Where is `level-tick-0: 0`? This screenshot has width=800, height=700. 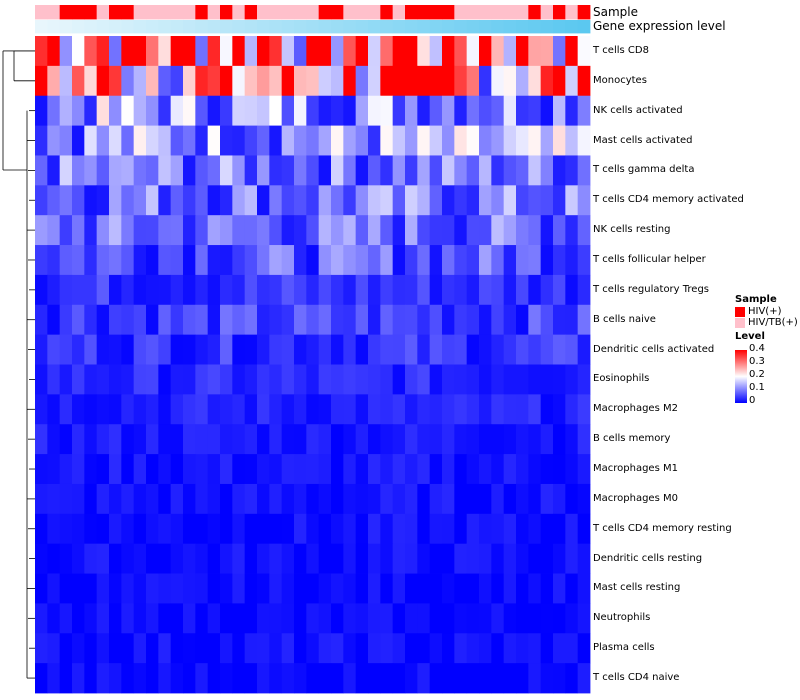 level-tick-0: 0 is located at coordinates (752, 400).